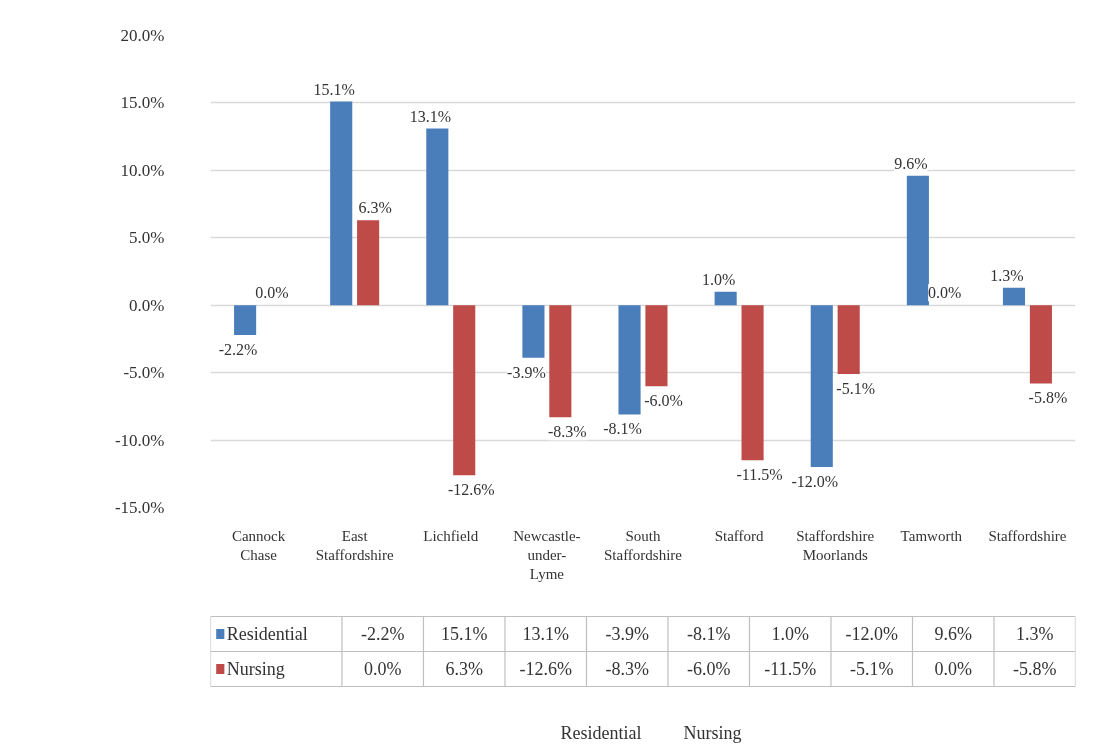 The height and width of the screenshot is (748, 1097). What do you see at coordinates (708, 634) in the screenshot?
I see `text: -8.1%` at bounding box center [708, 634].